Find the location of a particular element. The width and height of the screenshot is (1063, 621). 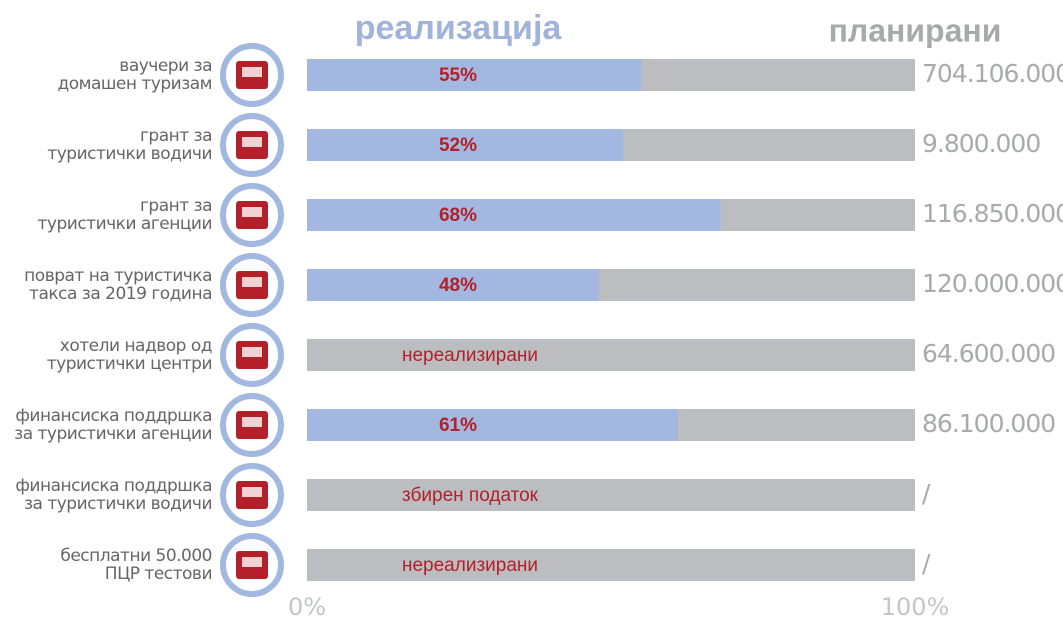

planned-value: 120.000.000 is located at coordinates (992, 283).